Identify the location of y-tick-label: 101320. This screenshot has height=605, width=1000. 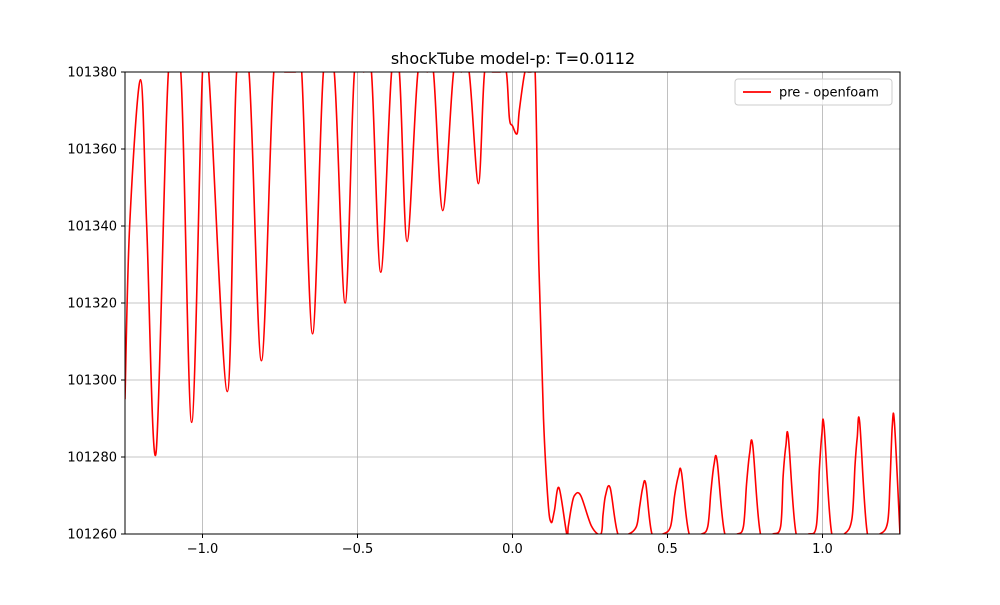
(92, 304).